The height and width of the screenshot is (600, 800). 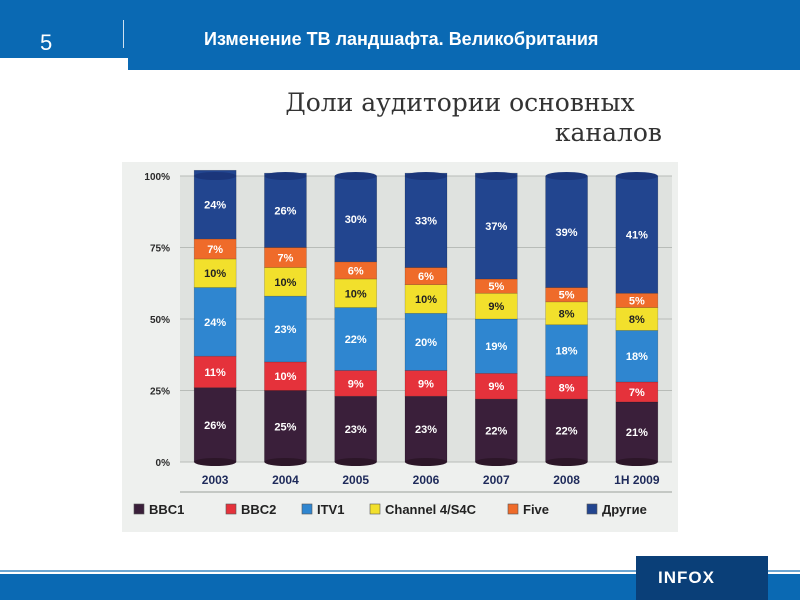 I want to click on x-tick-label: 2003, so click(x=215, y=480).